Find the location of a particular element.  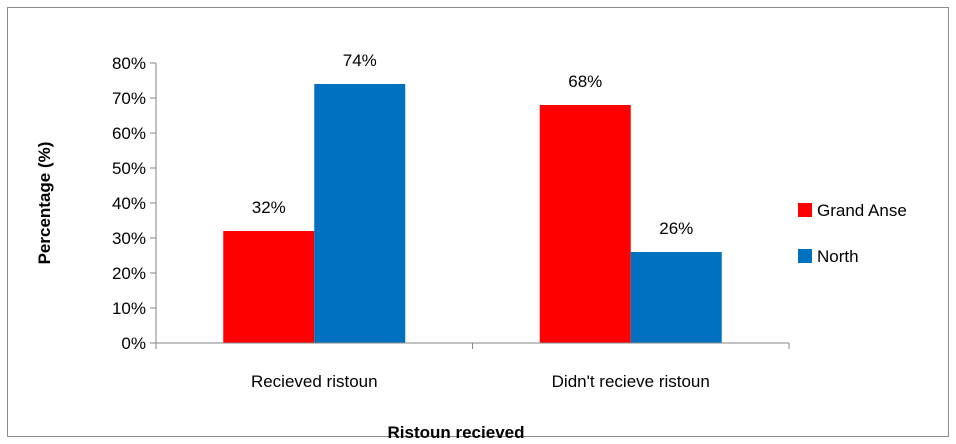

y-axis-title: Percentage (%) is located at coordinates (44, 203).